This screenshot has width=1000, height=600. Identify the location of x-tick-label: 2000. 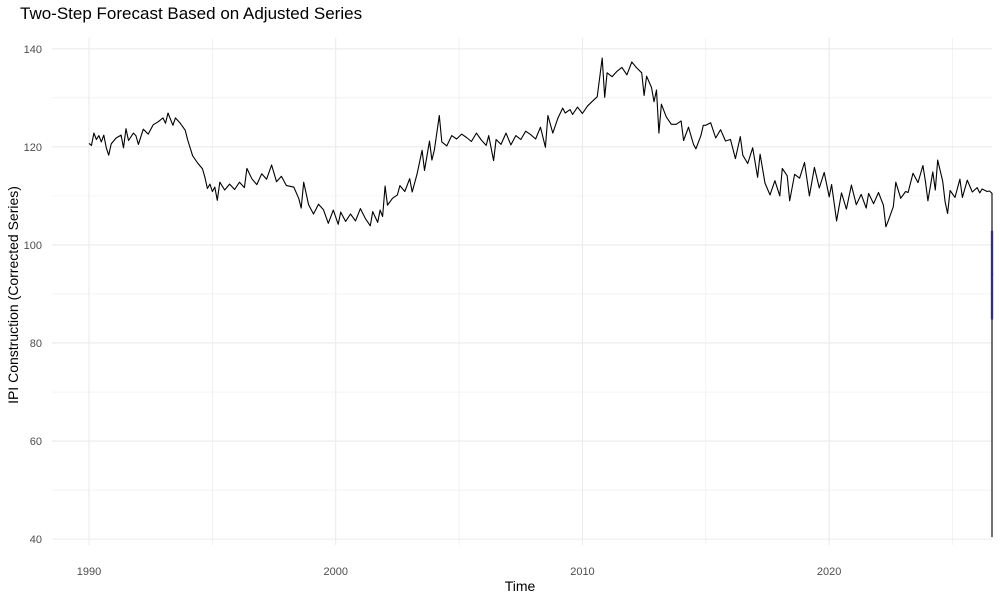
(335, 572).